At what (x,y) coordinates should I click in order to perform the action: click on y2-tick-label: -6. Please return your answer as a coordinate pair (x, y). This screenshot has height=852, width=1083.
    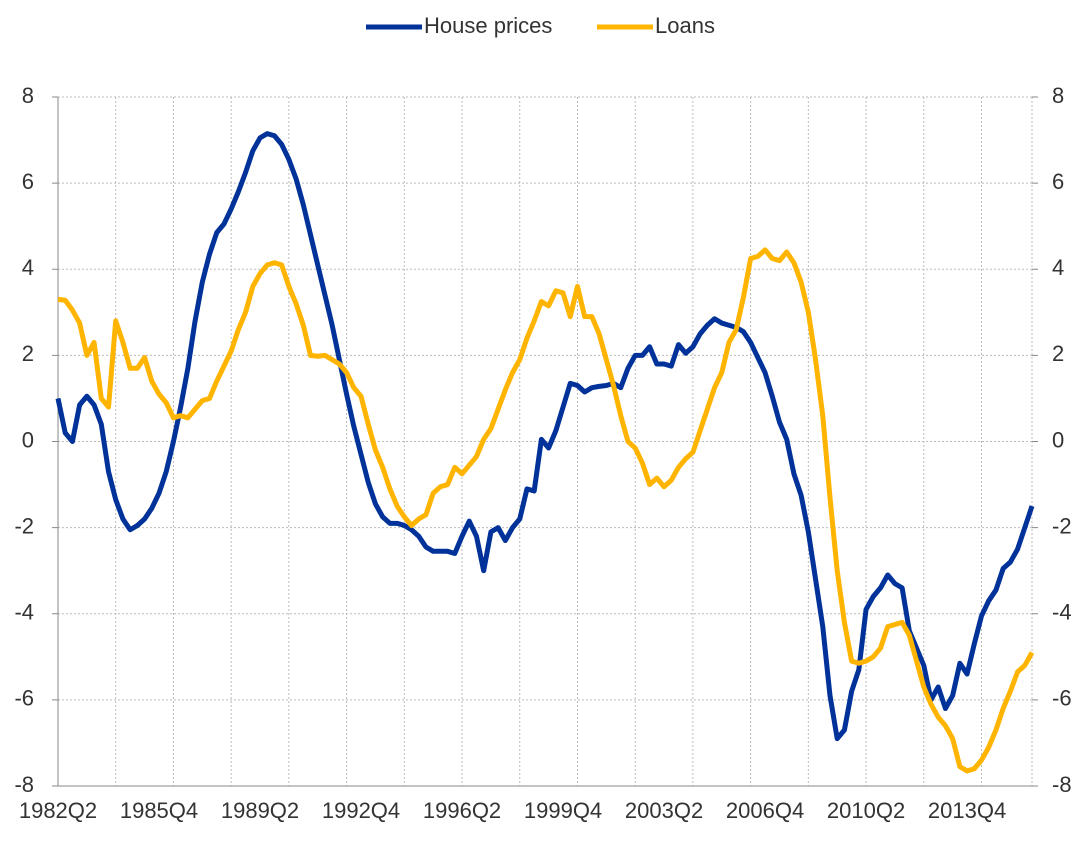
    Looking at the image, I should click on (1062, 698).